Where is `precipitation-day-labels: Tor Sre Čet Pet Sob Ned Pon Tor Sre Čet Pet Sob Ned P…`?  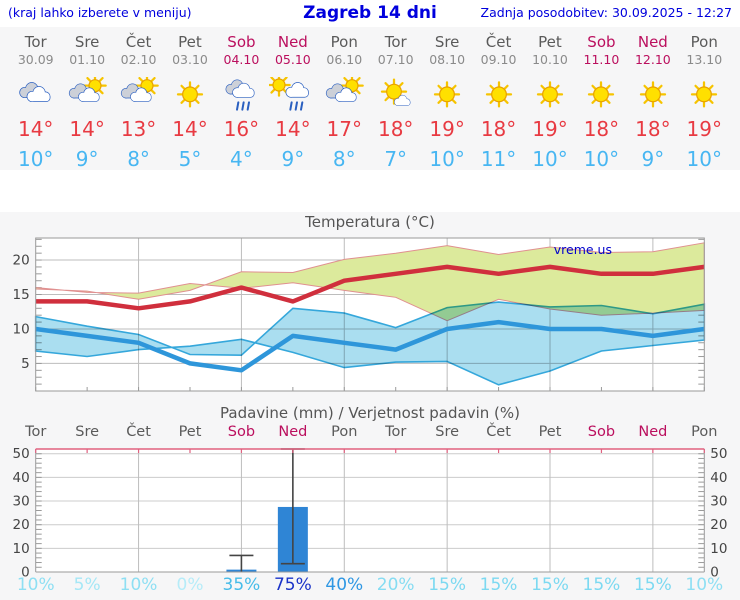 precipitation-day-labels: Tor Sre Čet Pet Sob Ned Pon Tor Sre Čet Pet Sob Ned P… is located at coordinates (370, 432).